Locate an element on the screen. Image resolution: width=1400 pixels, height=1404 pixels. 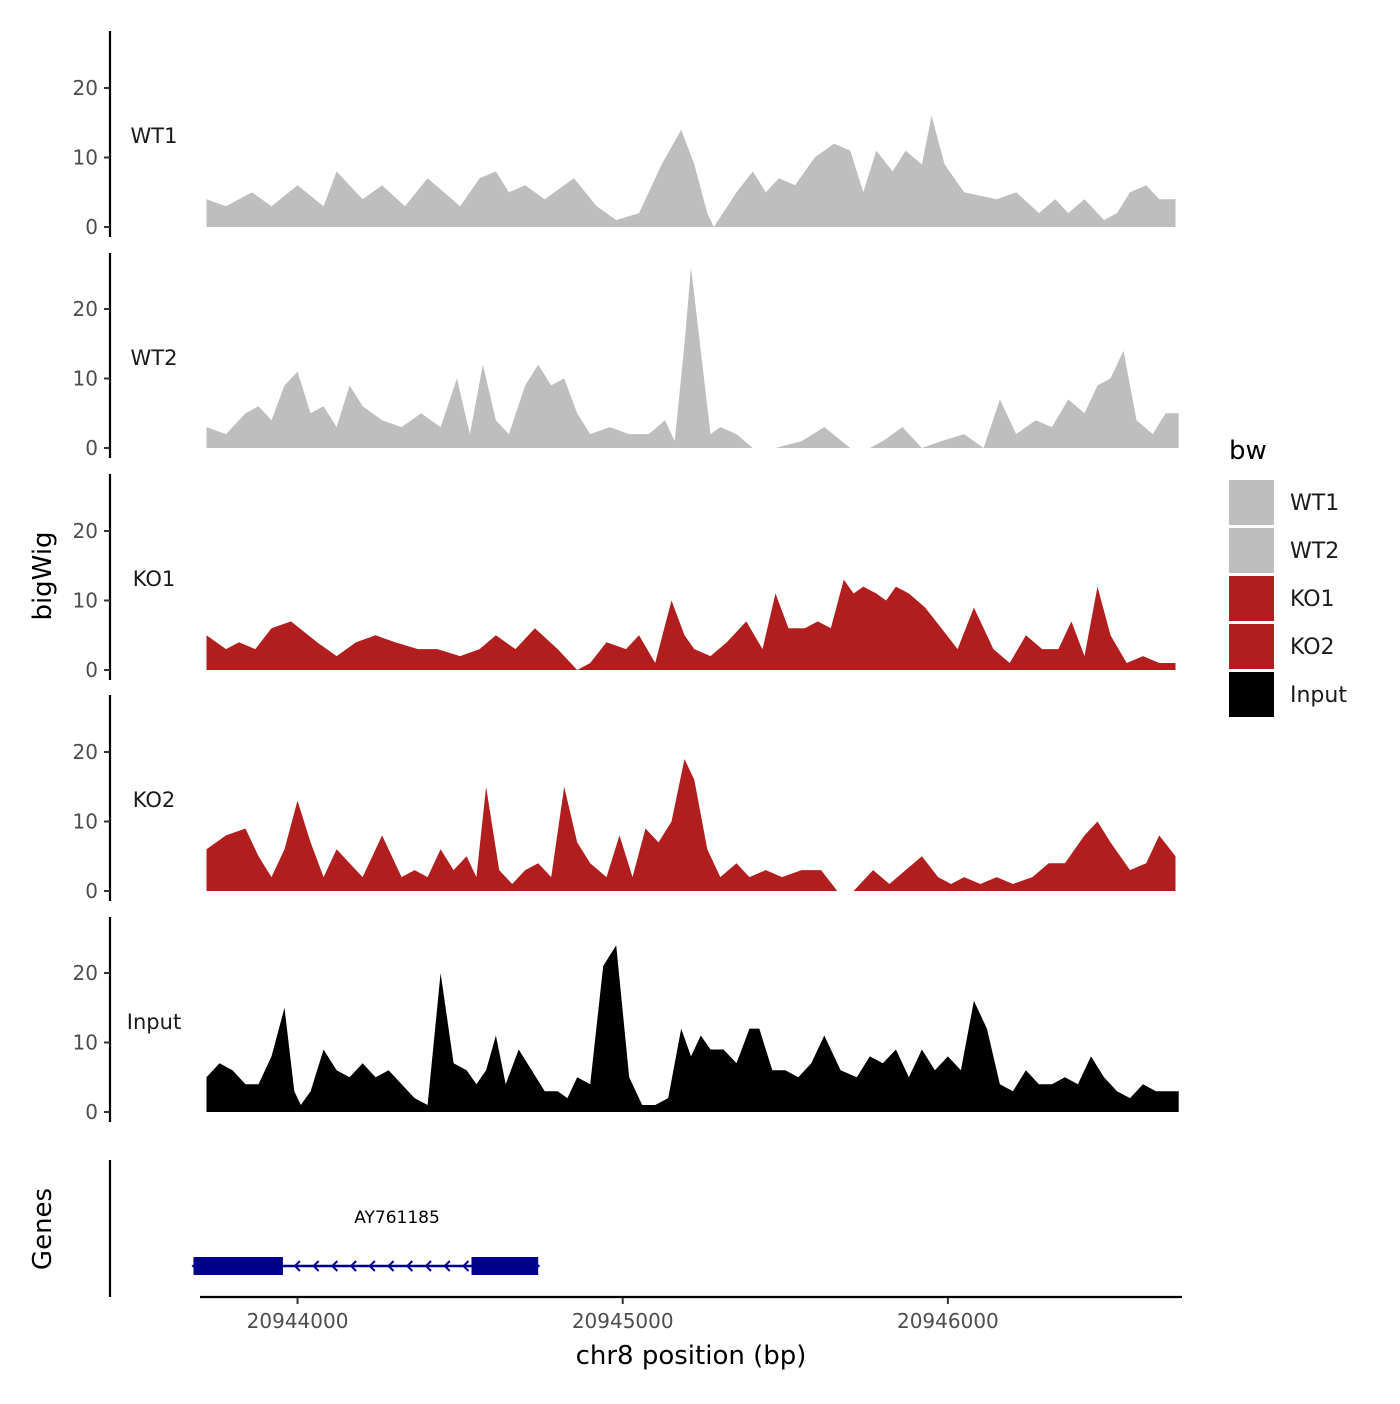
x-tick-label: 20944000 is located at coordinates (298, 1321).